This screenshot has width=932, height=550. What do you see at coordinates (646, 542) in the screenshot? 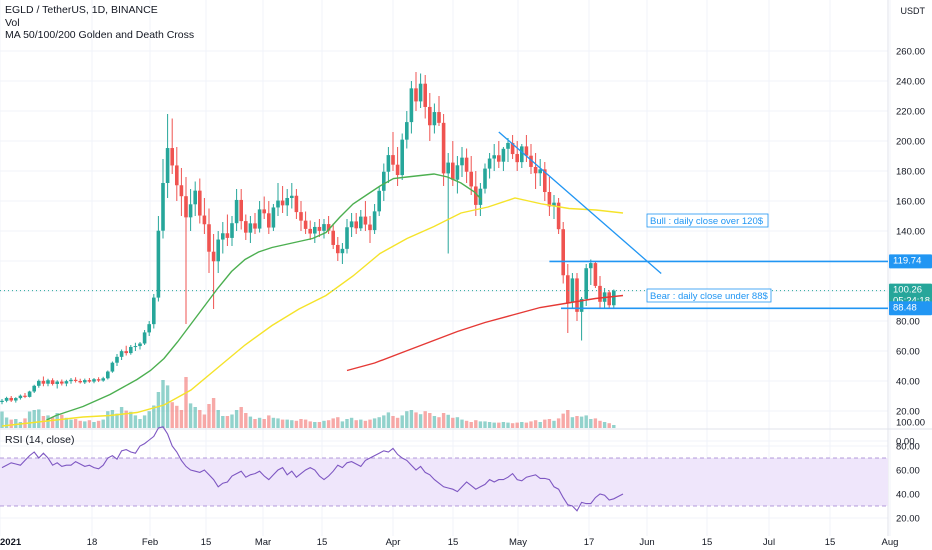
I see `time-tick: Jun` at bounding box center [646, 542].